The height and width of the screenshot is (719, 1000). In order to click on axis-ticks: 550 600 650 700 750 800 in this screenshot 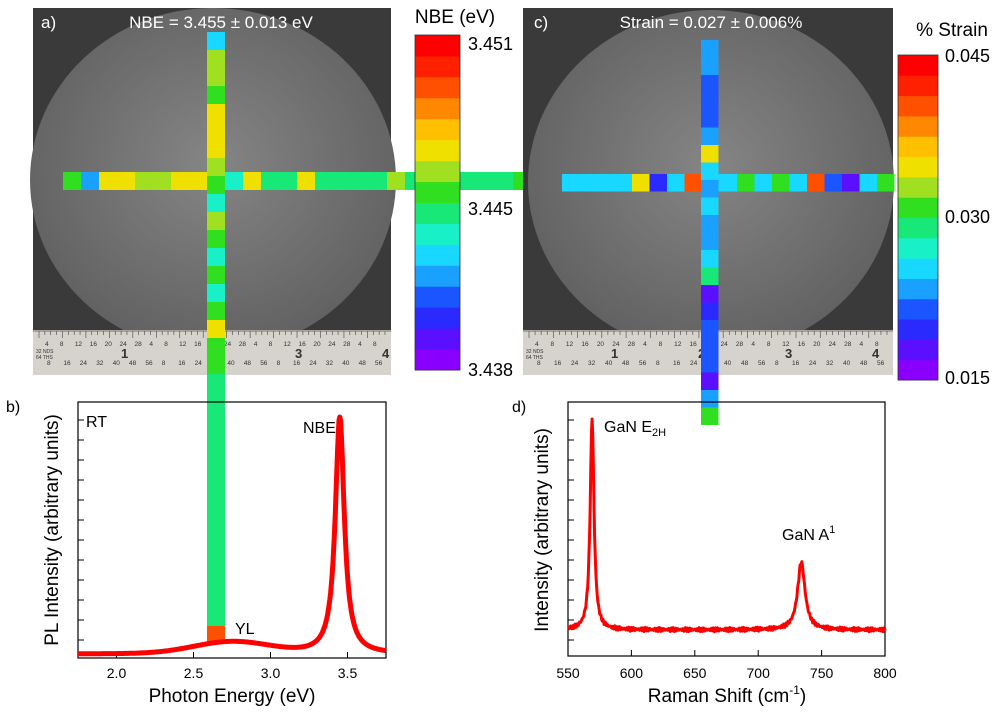, I will do `click(726, 550)`.